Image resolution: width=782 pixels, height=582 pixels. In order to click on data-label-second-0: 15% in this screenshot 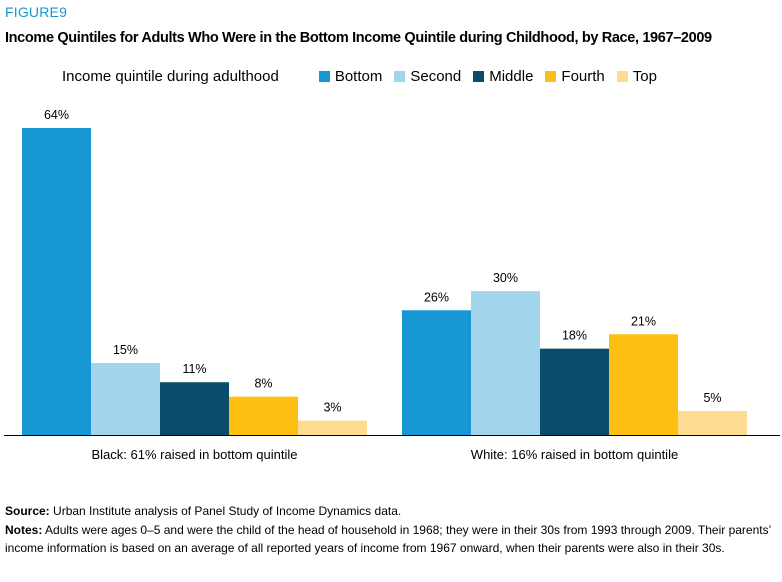, I will do `click(125, 350)`.